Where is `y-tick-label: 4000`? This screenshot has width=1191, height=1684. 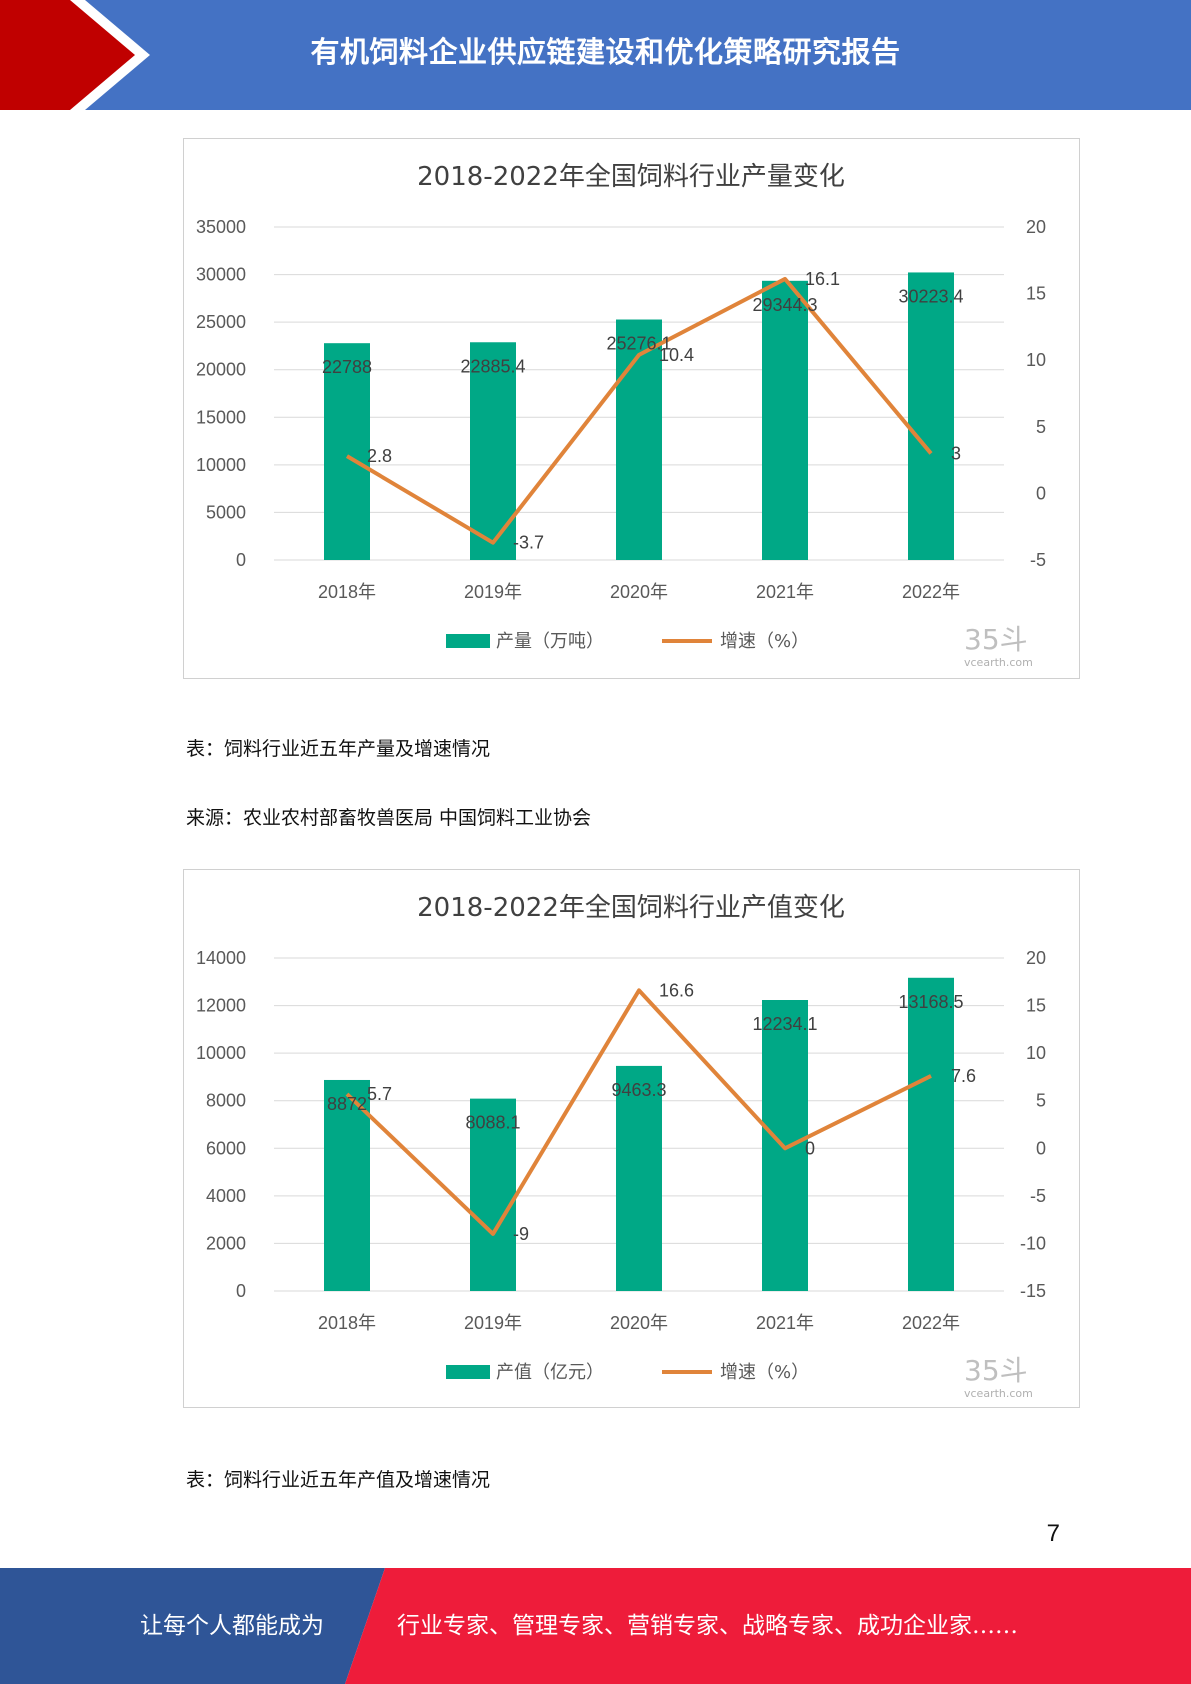 y-tick-label: 4000 is located at coordinates (226, 1196).